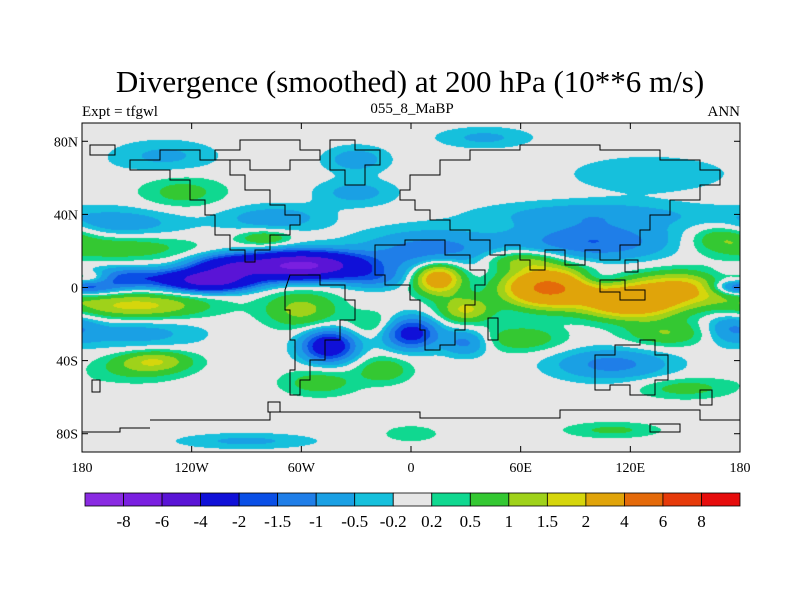 Image resolution: width=800 pixels, height=600 pixels. What do you see at coordinates (316, 521) in the screenshot?
I see `colorbar-label: -1` at bounding box center [316, 521].